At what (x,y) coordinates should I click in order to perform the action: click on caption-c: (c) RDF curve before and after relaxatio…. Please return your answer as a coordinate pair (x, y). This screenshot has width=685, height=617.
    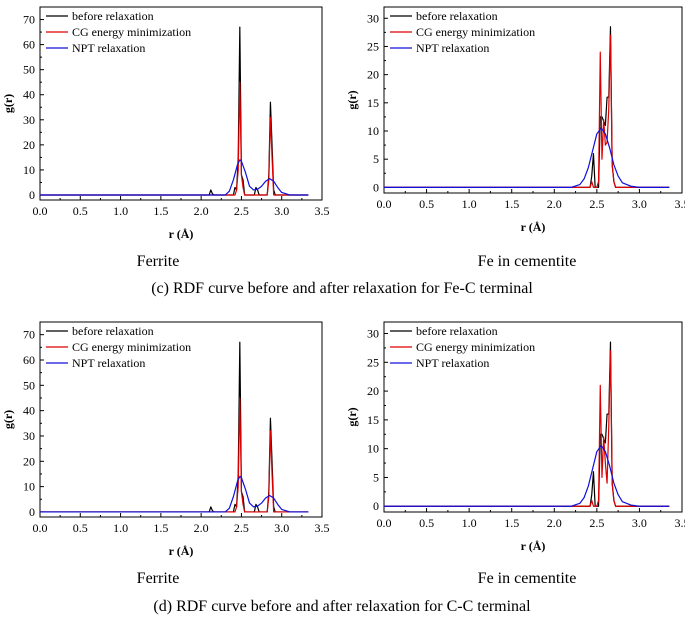
    Looking at the image, I should click on (342, 288).